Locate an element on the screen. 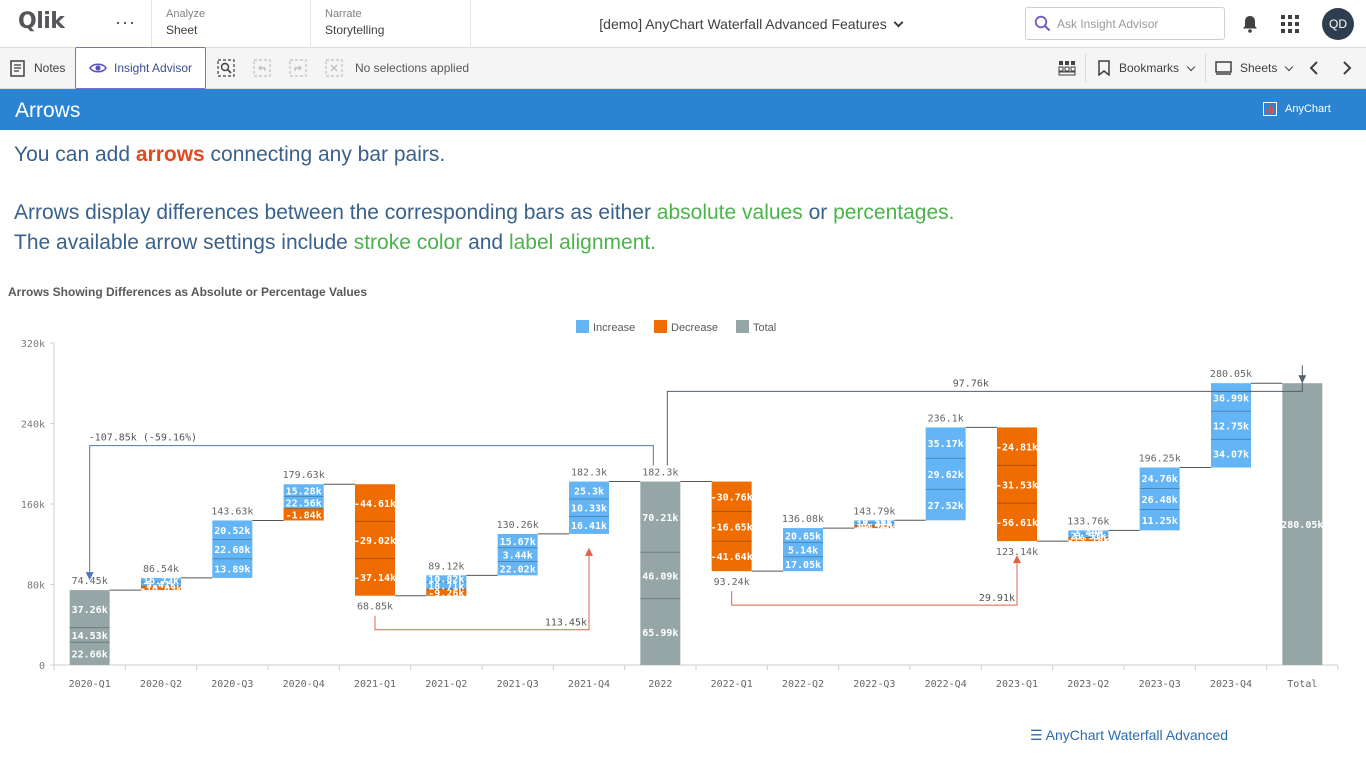  y-tick-label: 160k is located at coordinates (33, 505).